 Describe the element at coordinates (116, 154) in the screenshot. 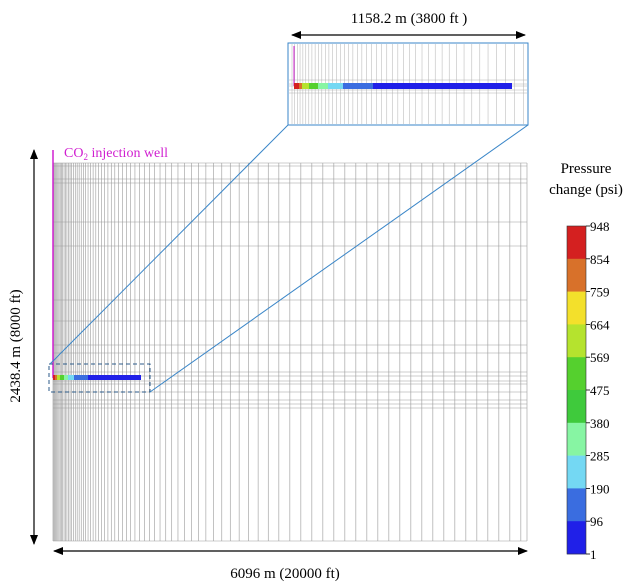

I see `well-label: CO2 injection well` at that location.